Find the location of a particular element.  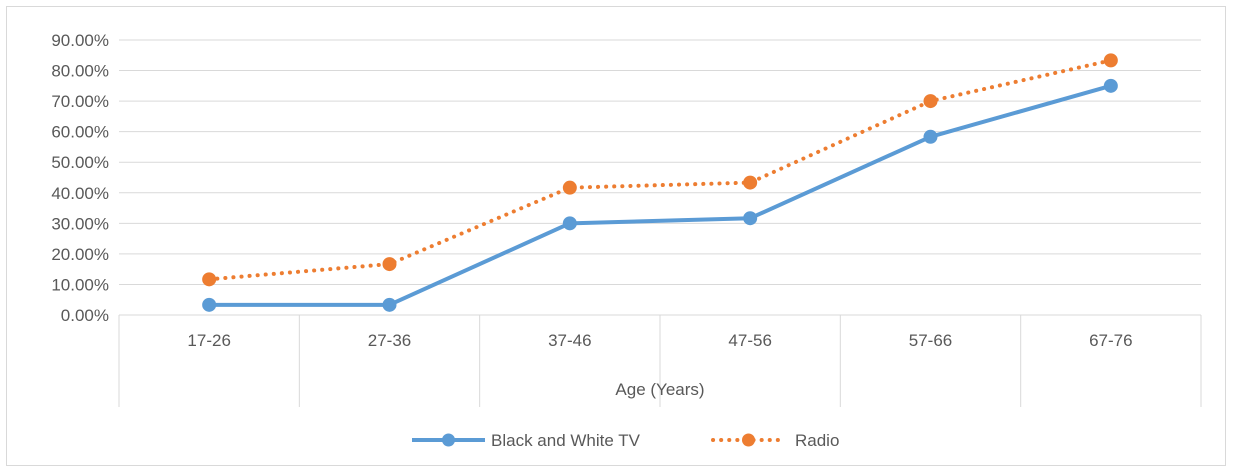

x-tick-label: 67-76 is located at coordinates (1110, 340).